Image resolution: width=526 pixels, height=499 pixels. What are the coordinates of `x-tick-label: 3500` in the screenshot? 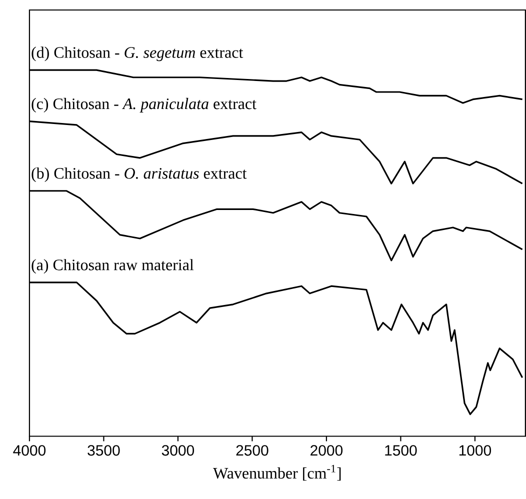 It's located at (104, 450).